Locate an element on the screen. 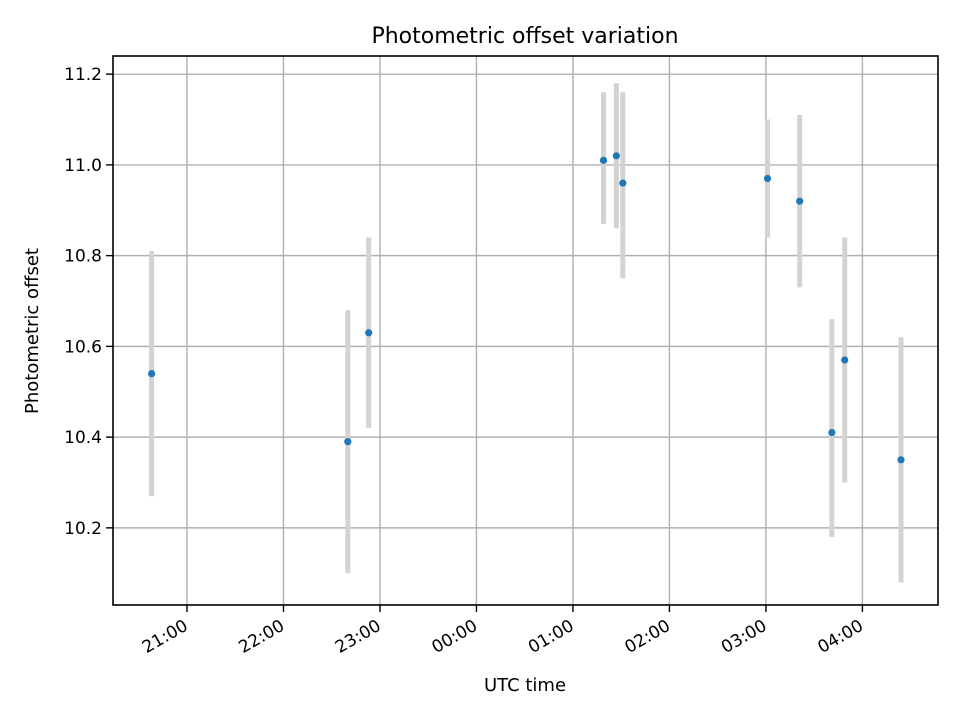 The width and height of the screenshot is (960, 720). y-axis-label: Photometric offset is located at coordinates (32, 331).